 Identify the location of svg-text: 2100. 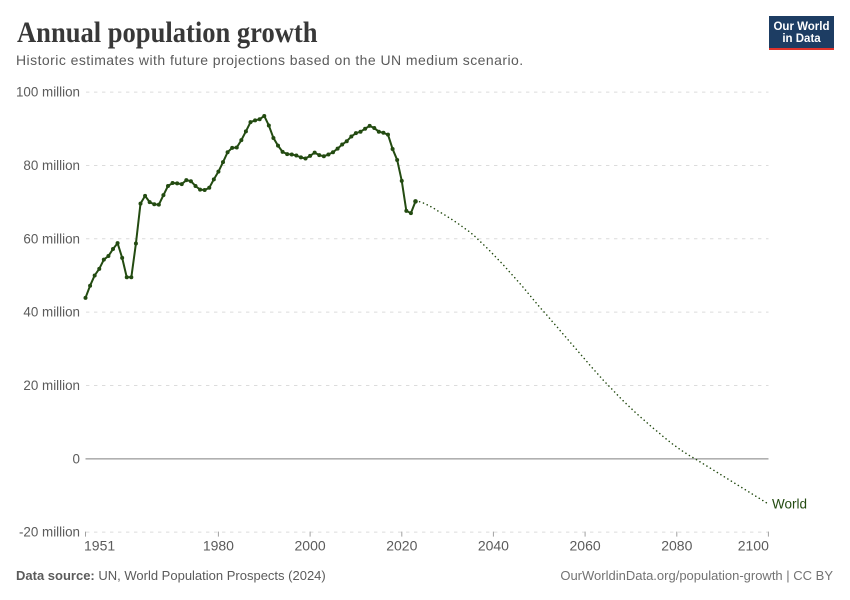
(753, 546).